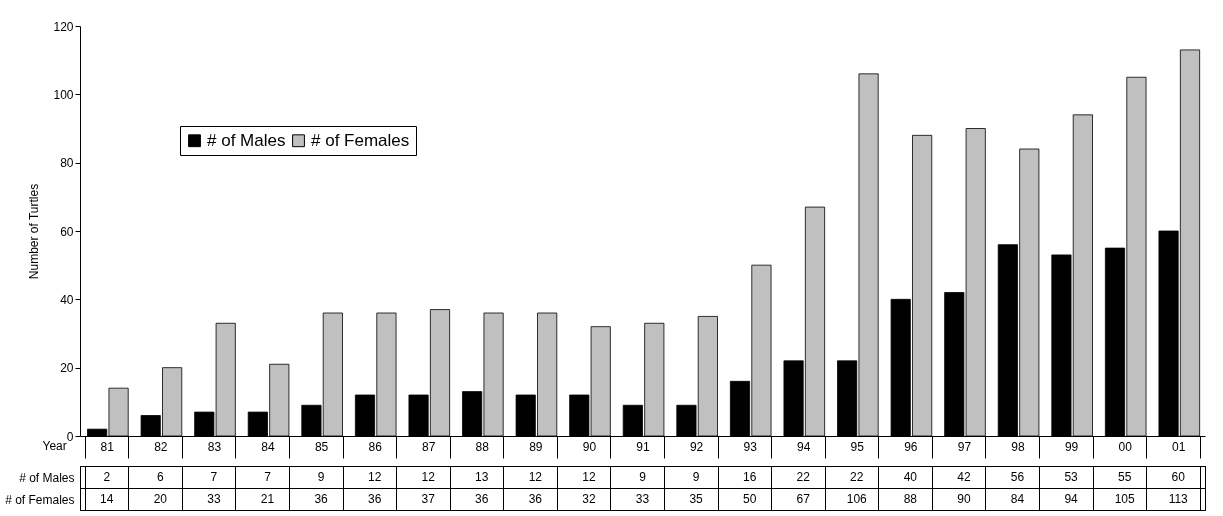 Image resolution: width=1223 pixels, height=516 pixels. Describe the element at coordinates (429, 446) in the screenshot. I see `x-tick-label: 87` at that location.